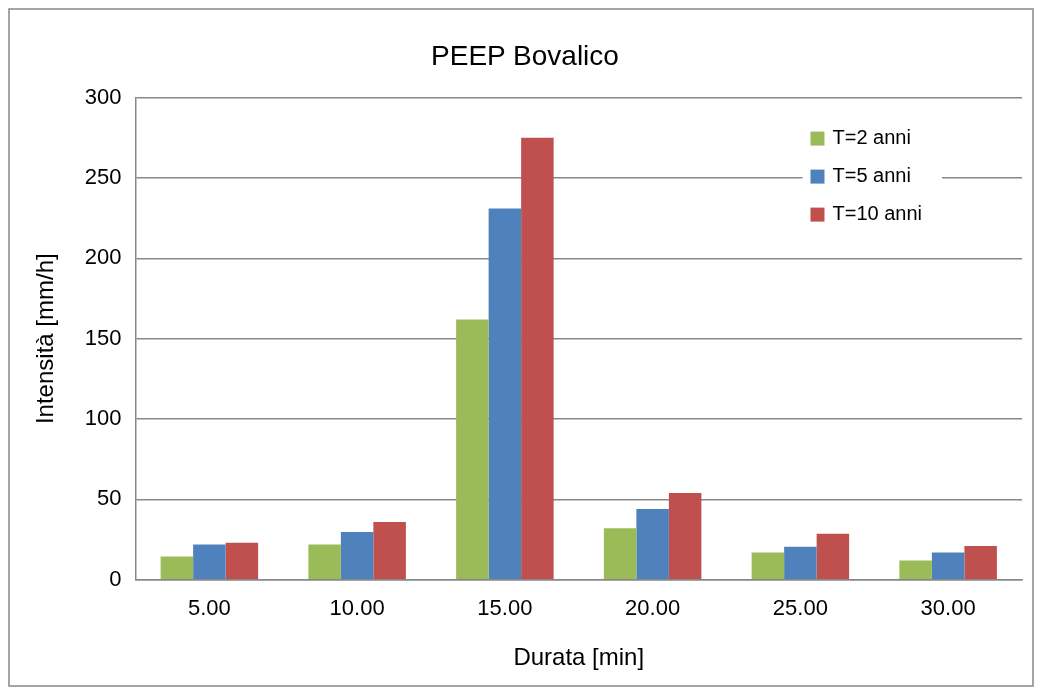 This screenshot has width=1042, height=695. Describe the element at coordinates (505, 608) in the screenshot. I see `x-tick-label: 15.00` at that location.